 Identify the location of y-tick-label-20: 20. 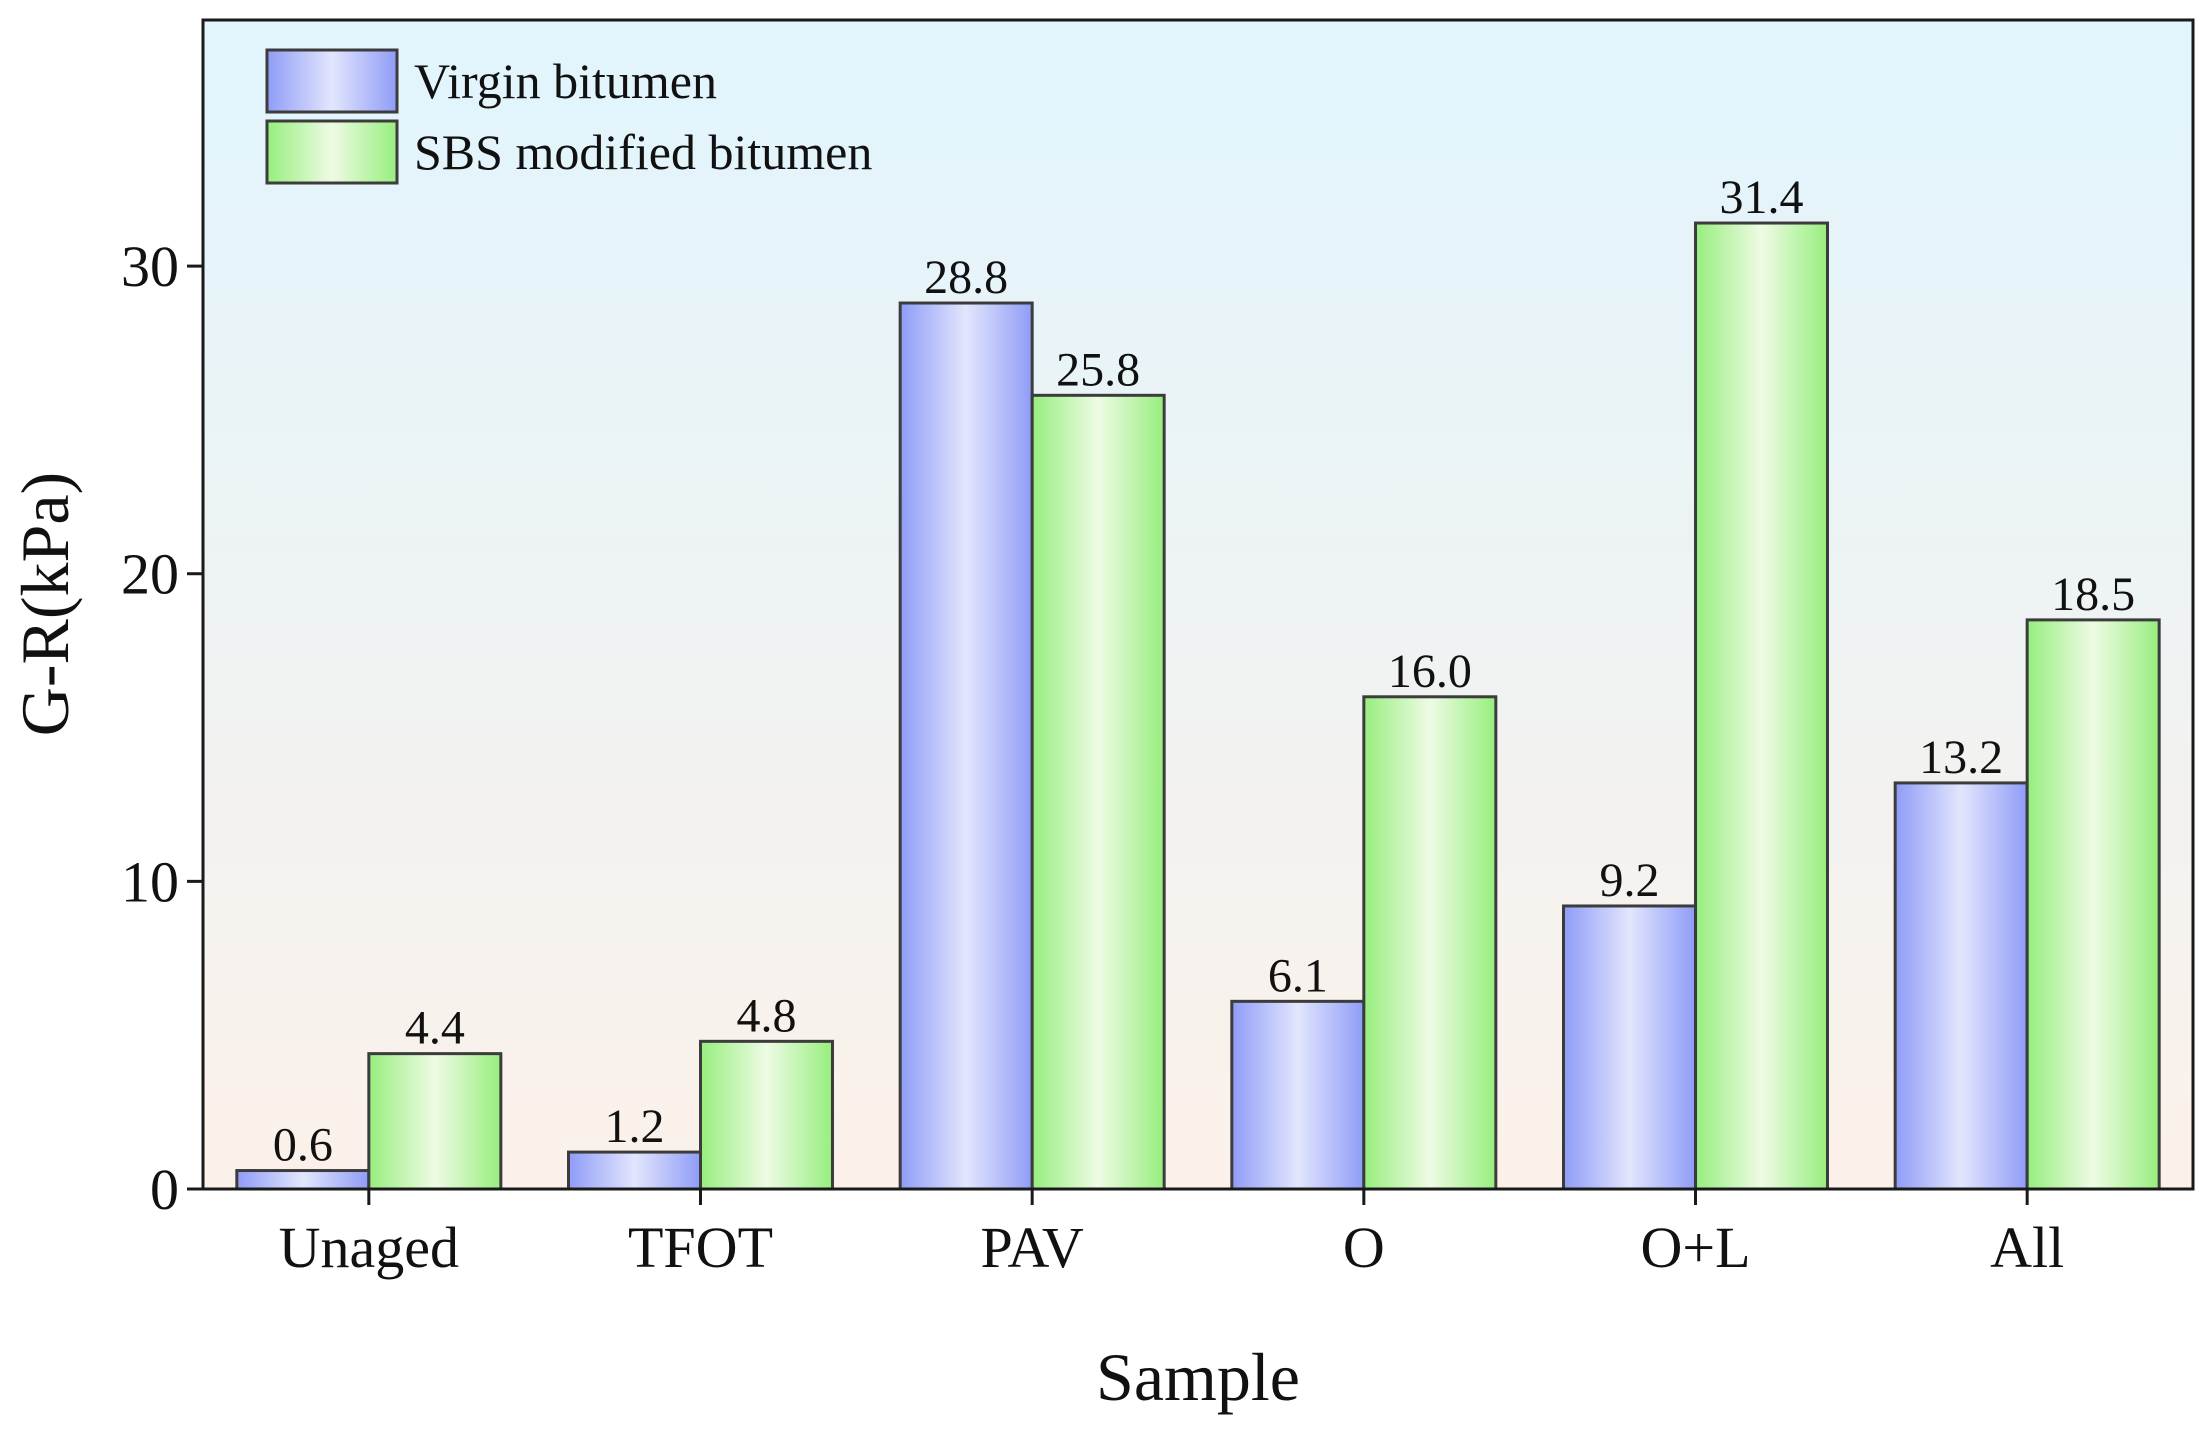
(150, 574).